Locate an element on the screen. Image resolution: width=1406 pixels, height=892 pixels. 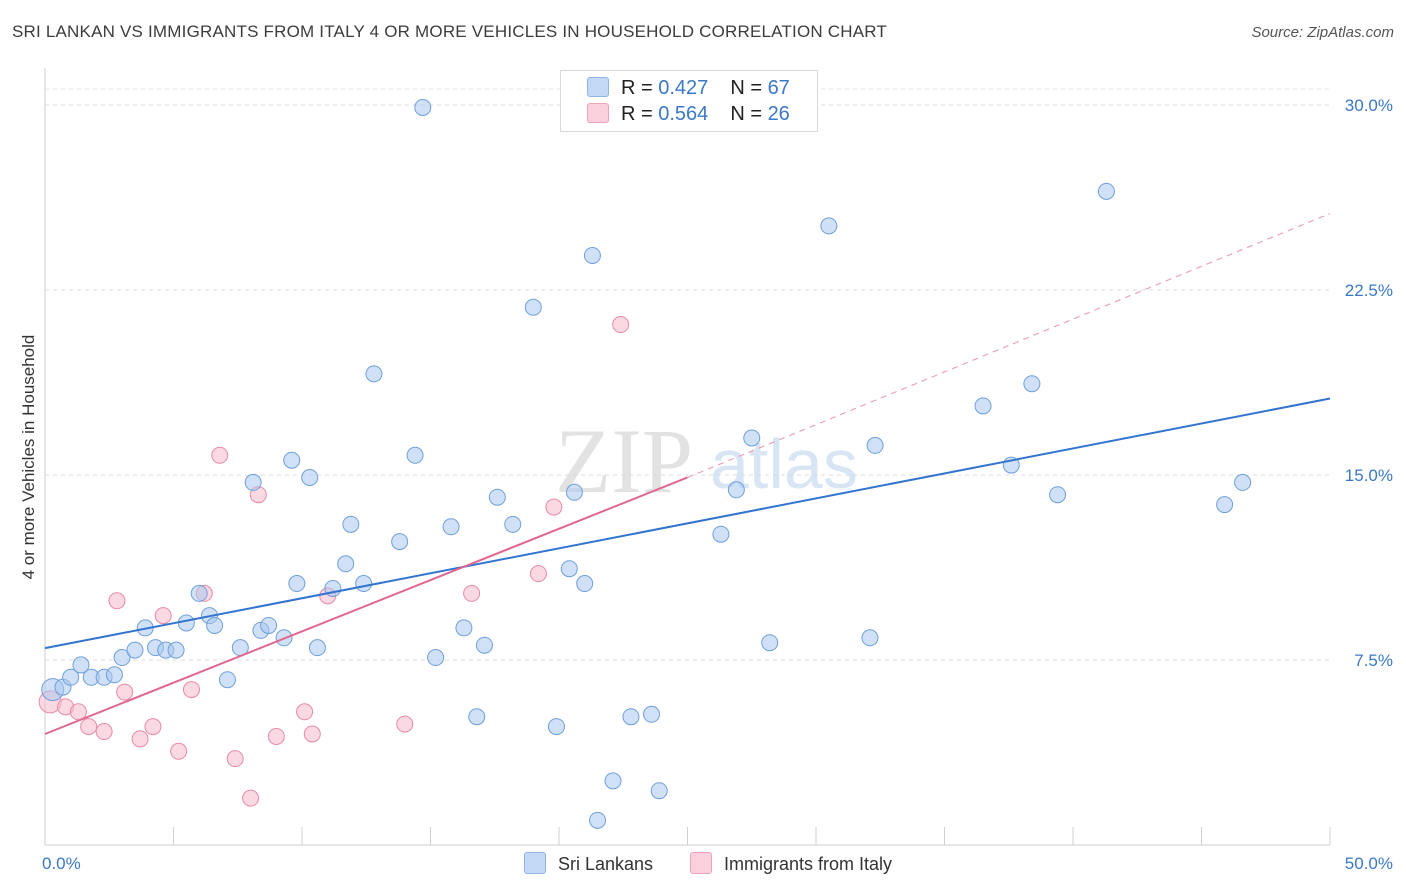
y-tick-label: 22.5% is located at coordinates (1369, 290).